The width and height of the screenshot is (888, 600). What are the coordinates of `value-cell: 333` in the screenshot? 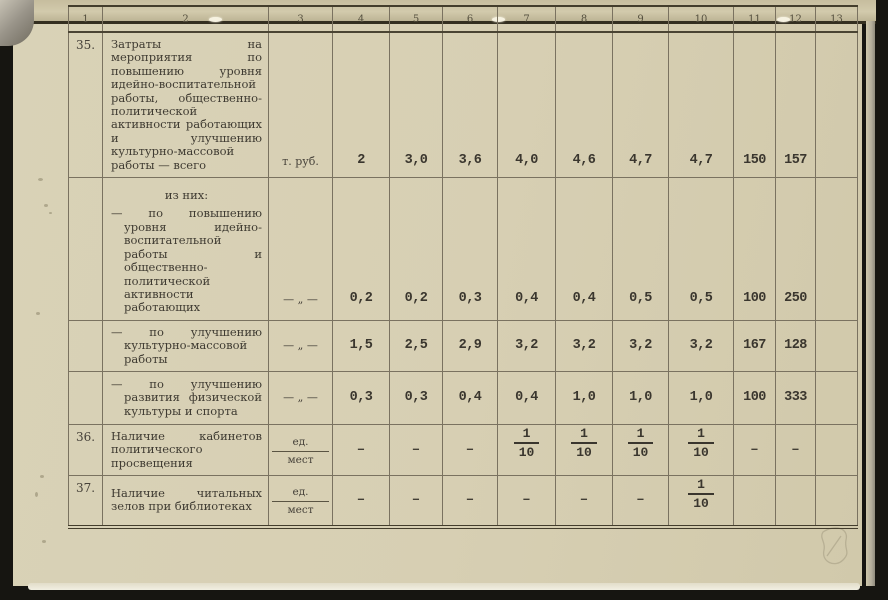 It's located at (795, 397).